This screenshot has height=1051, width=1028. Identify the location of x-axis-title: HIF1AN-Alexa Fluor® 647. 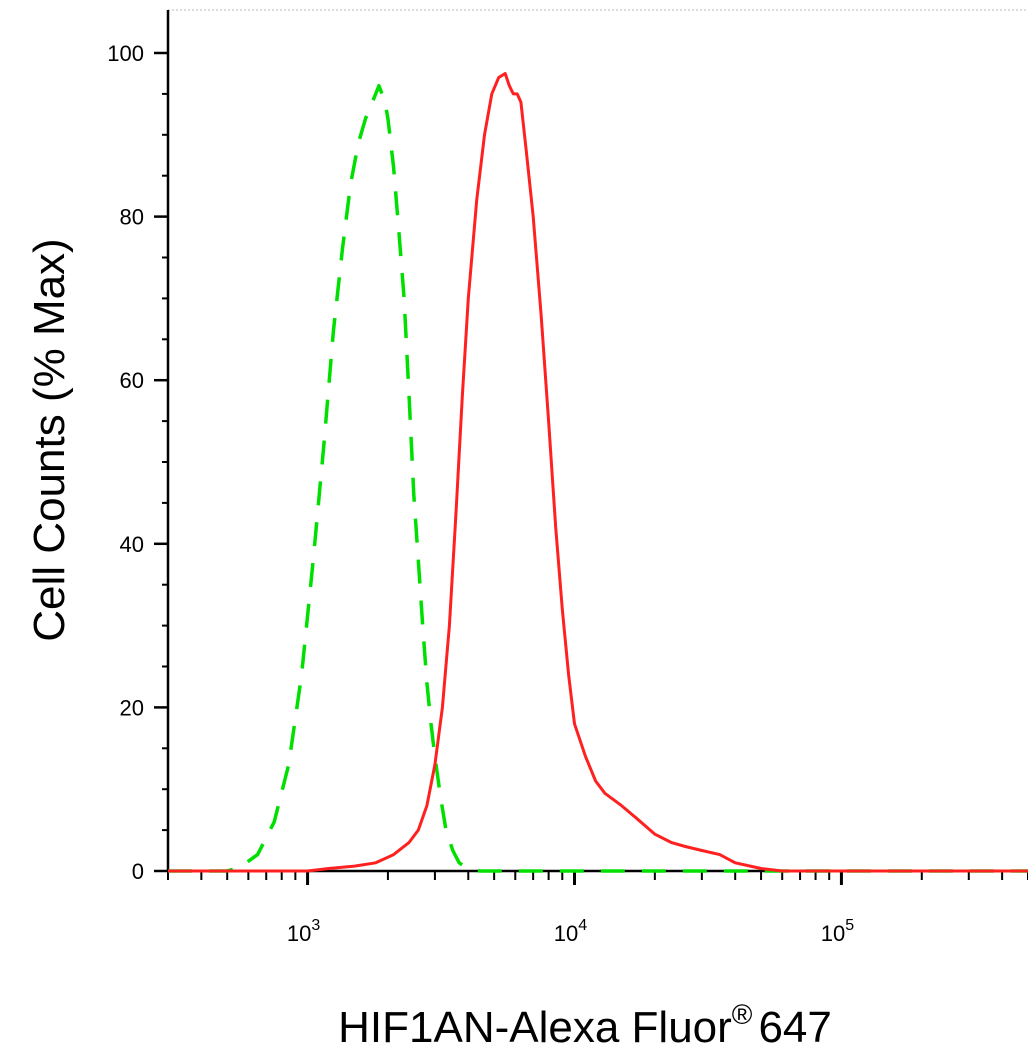
(585, 1025).